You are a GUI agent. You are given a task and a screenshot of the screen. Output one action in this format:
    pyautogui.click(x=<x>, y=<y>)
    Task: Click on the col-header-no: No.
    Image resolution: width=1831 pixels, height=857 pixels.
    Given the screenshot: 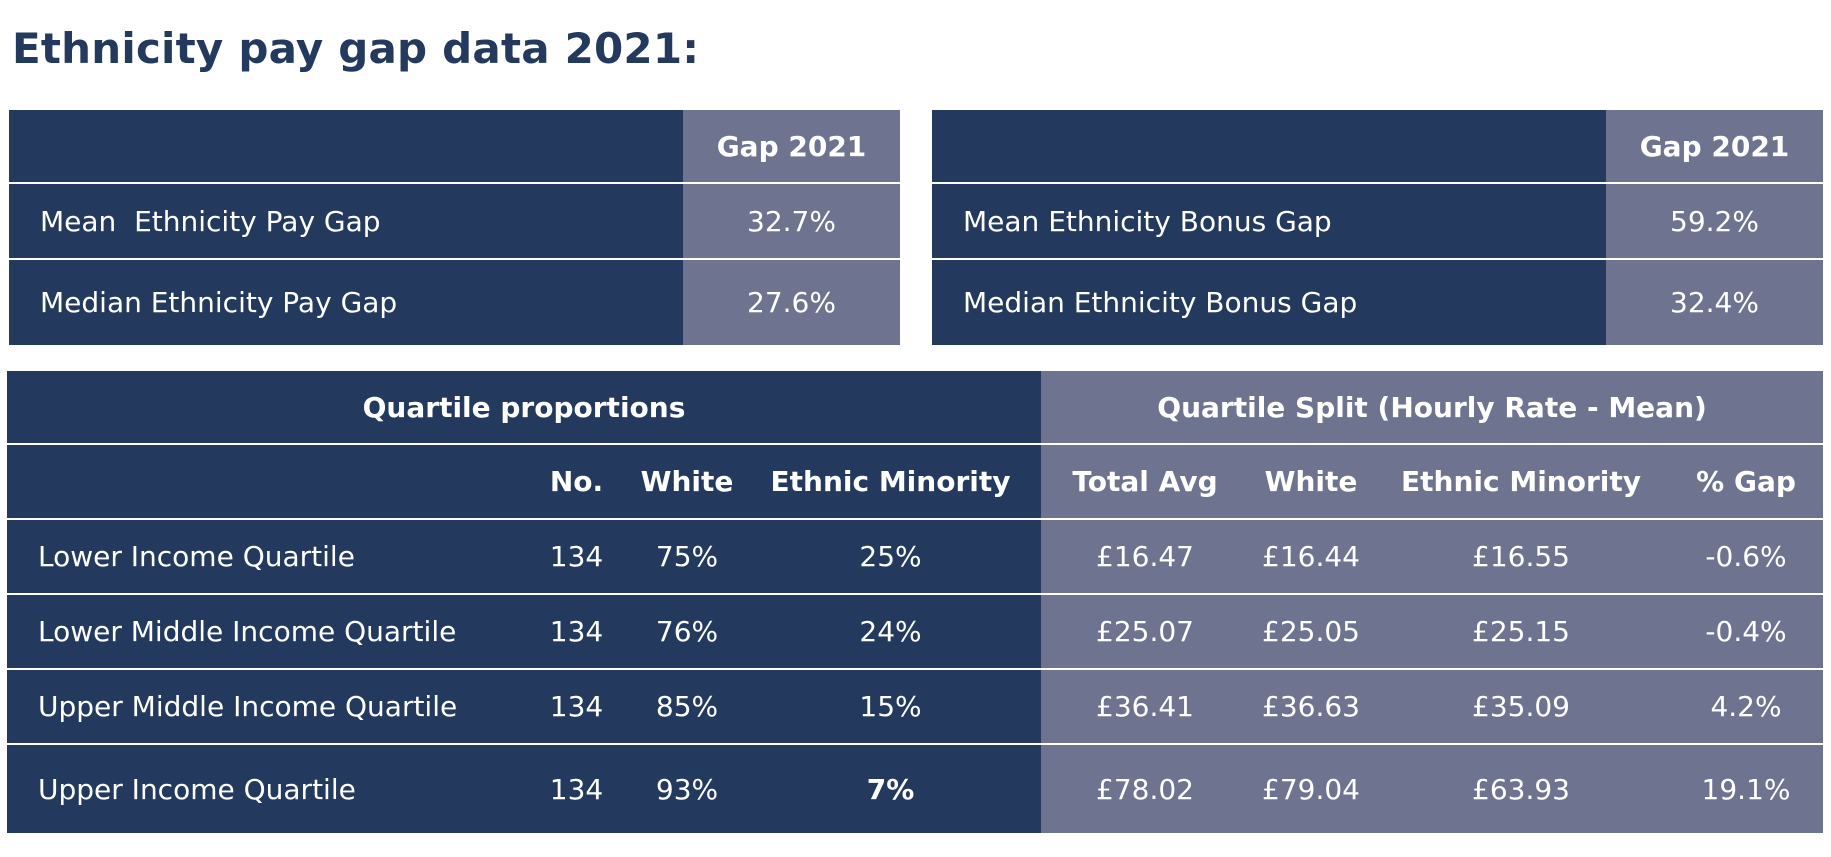 What is the action you would take?
    pyautogui.click(x=576, y=482)
    